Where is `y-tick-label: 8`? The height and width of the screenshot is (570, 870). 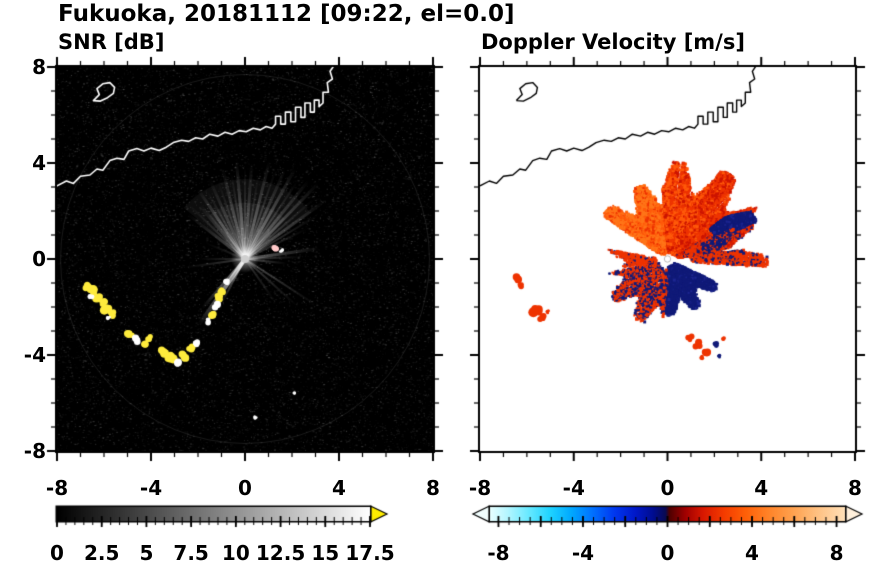
y-tick-label: 8 is located at coordinates (39, 67).